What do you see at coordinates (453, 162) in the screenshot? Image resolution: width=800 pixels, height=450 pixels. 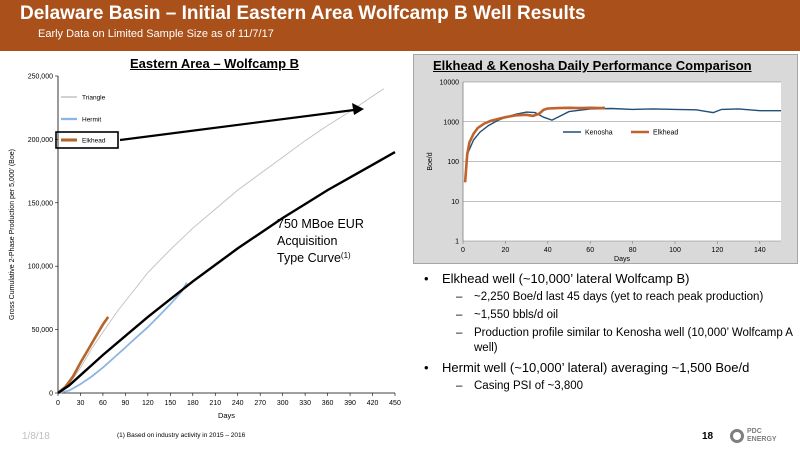 I see `y-tick-label: 100` at bounding box center [453, 162].